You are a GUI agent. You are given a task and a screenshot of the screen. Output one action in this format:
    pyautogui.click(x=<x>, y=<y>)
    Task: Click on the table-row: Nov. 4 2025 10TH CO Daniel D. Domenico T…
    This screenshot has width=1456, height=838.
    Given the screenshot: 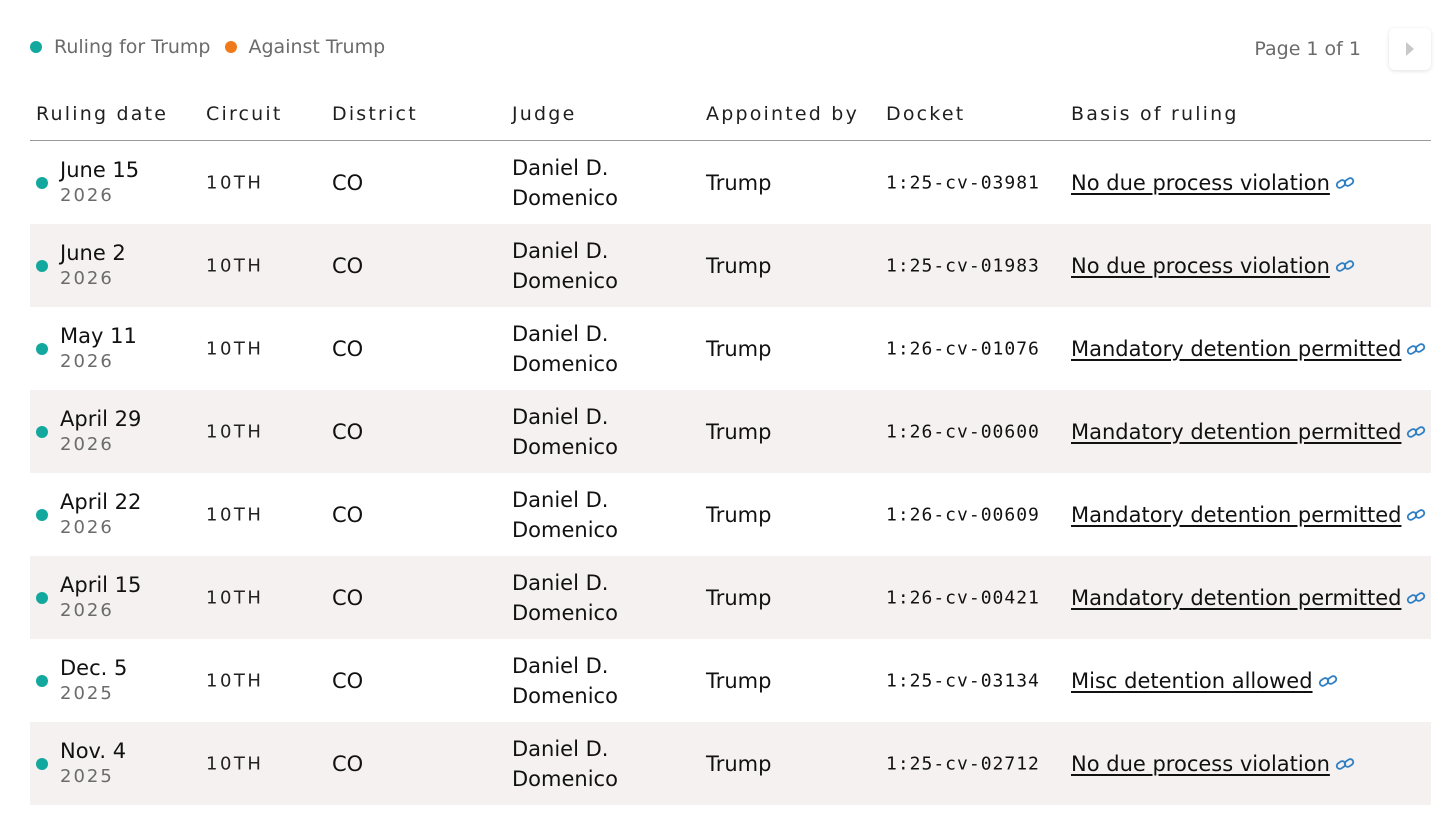 What is the action you would take?
    pyautogui.click(x=730, y=763)
    